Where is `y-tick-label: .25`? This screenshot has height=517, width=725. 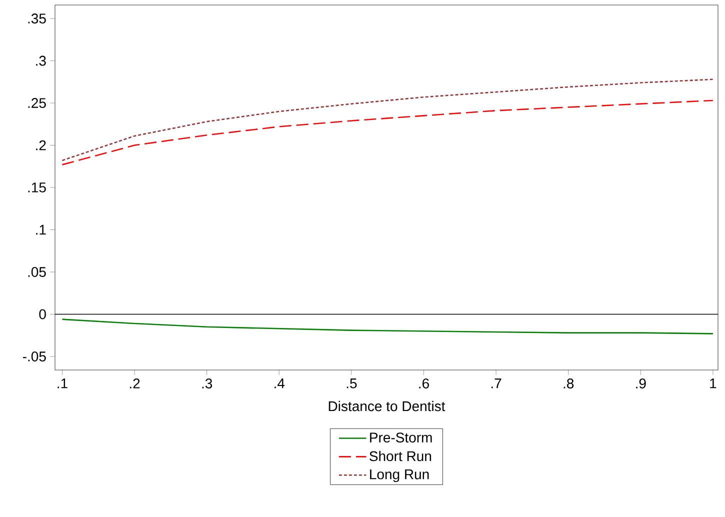
y-tick-label: .25 is located at coordinates (37, 103).